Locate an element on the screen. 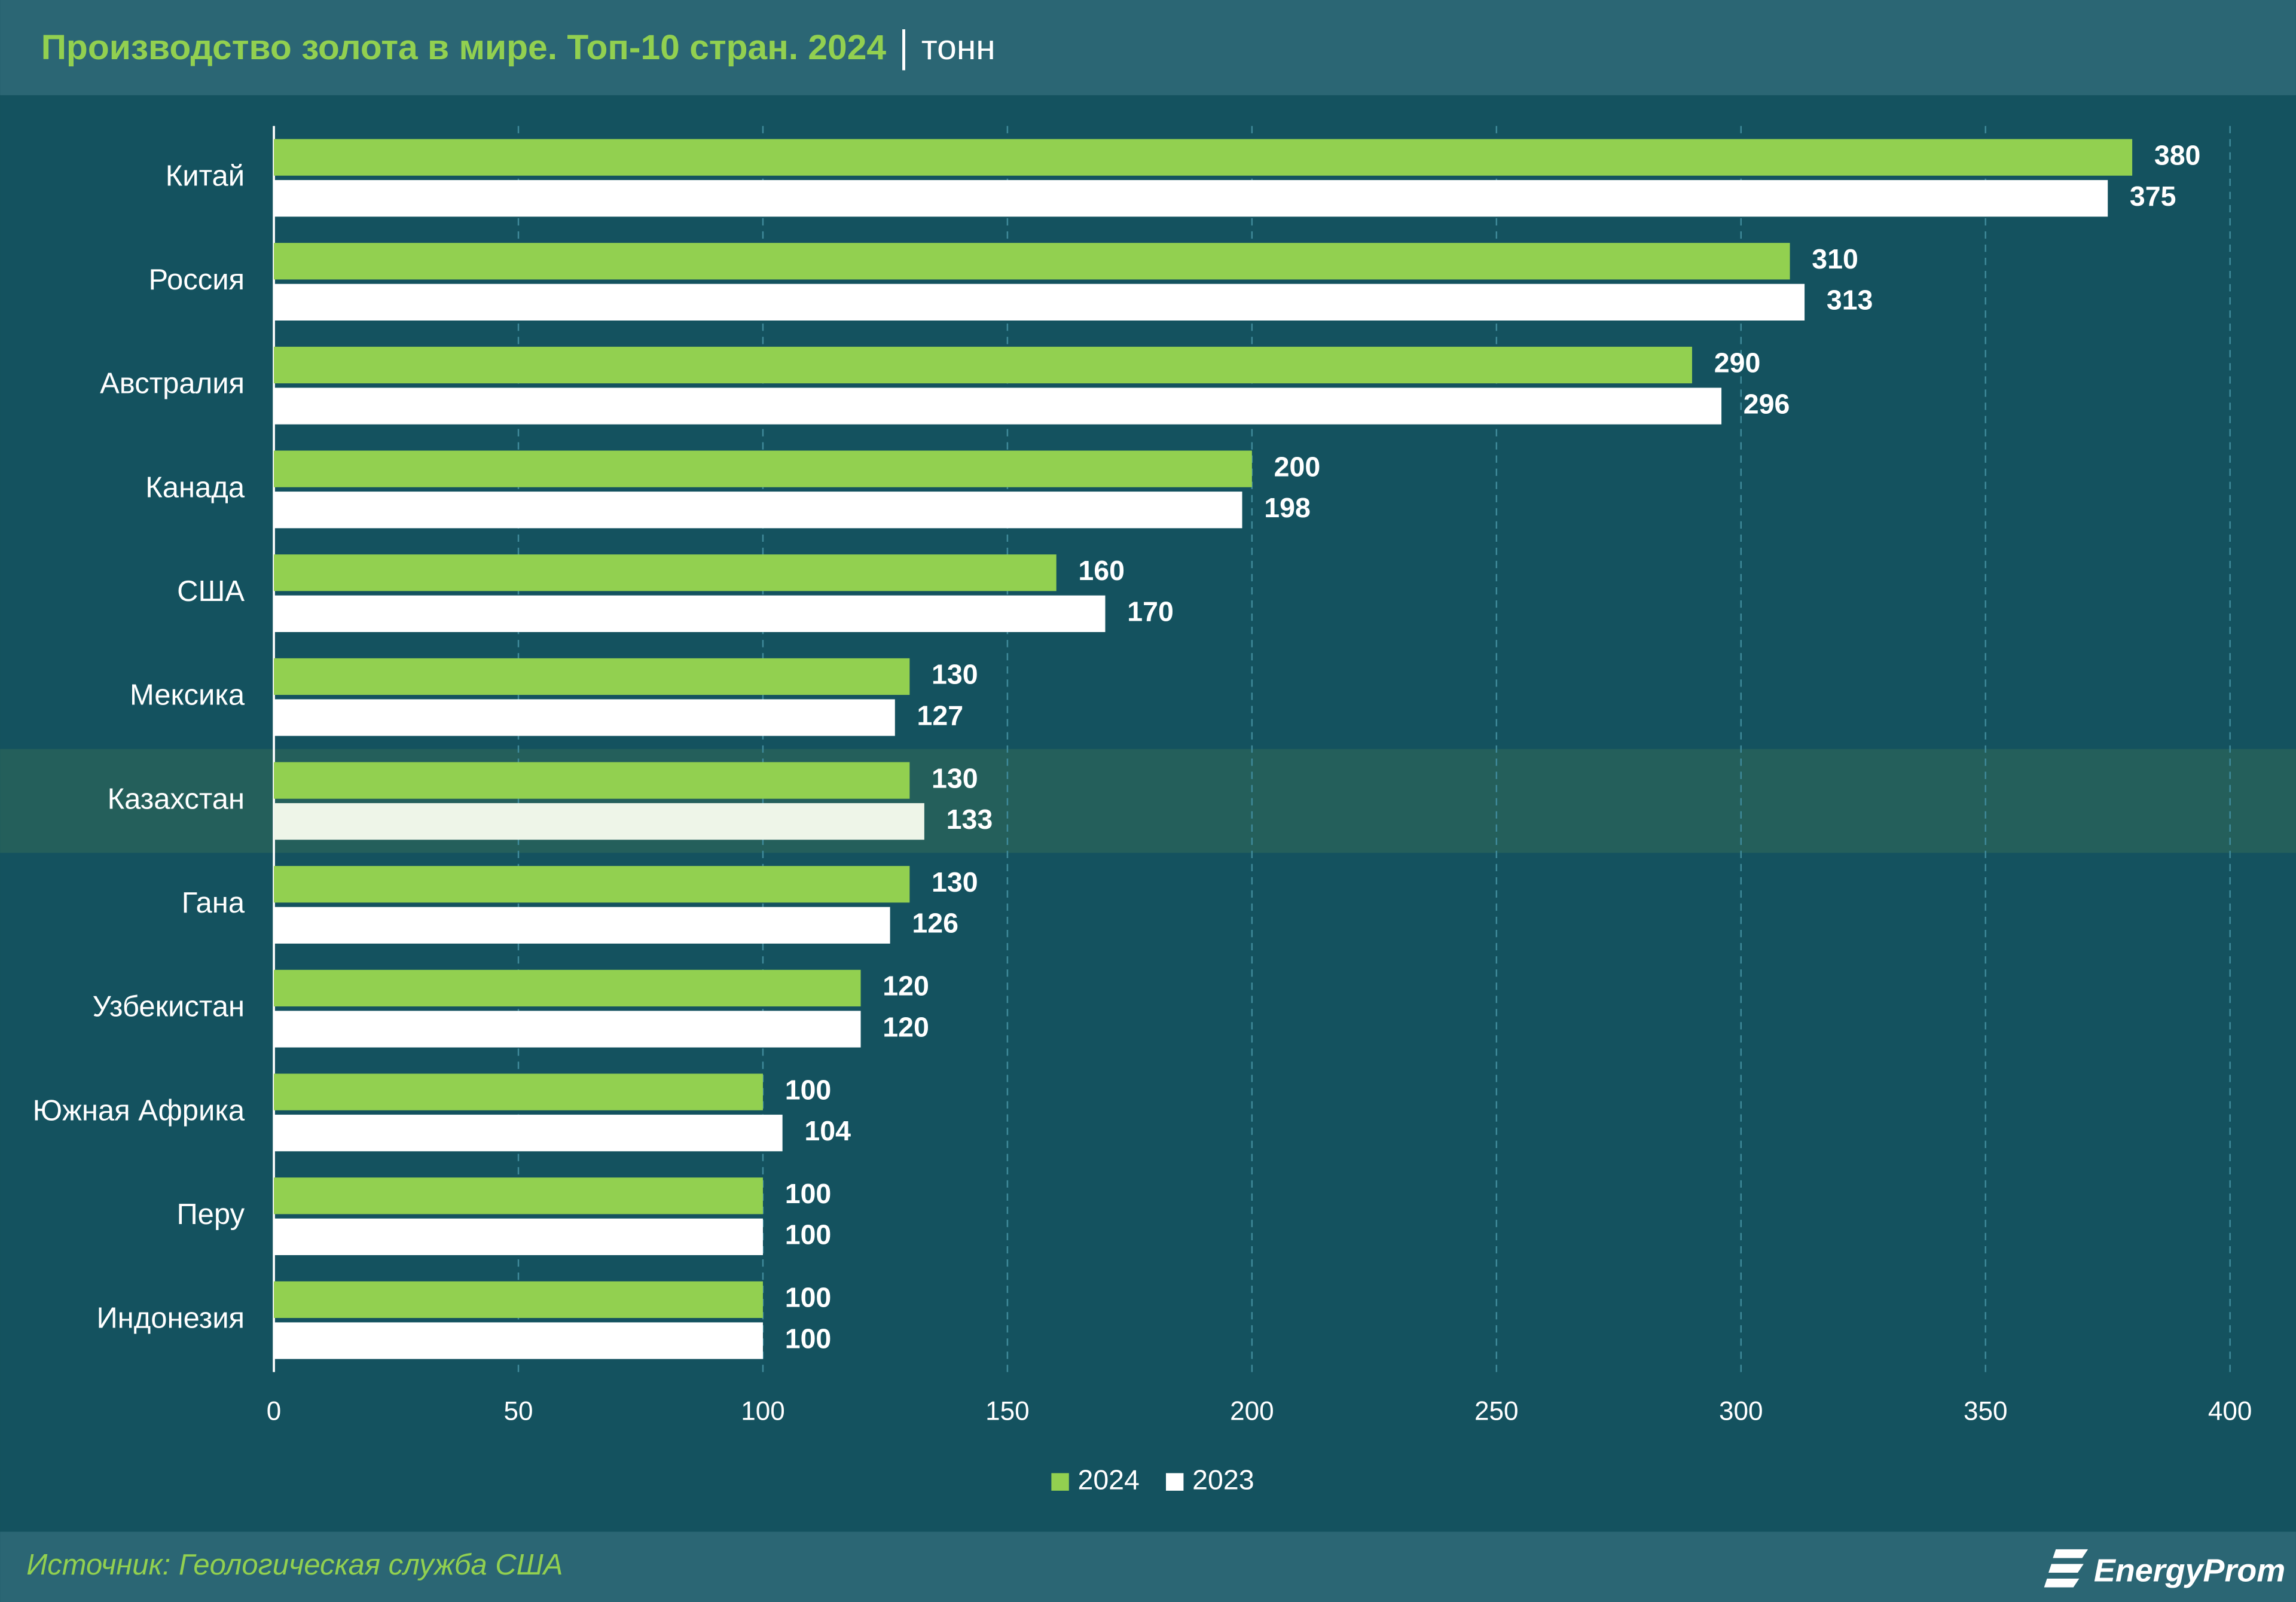  x-tick-label: 100 is located at coordinates (763, 1411).